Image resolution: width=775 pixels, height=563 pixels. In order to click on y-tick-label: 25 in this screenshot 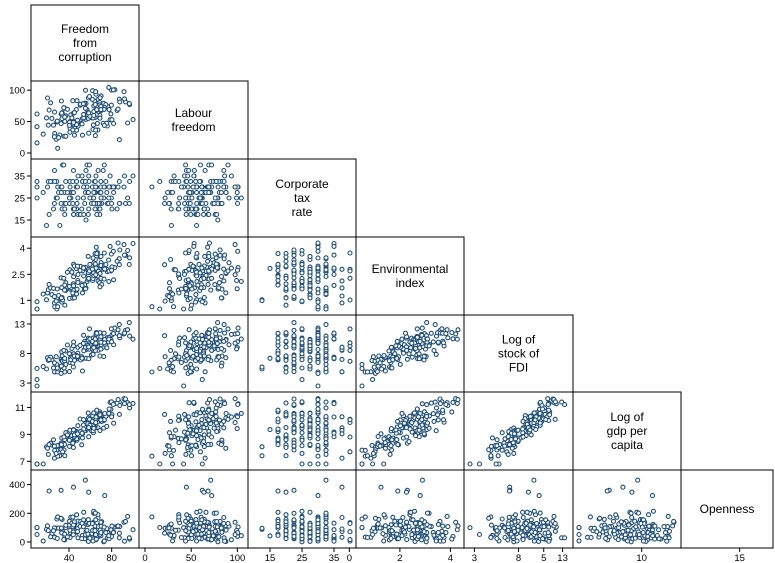, I will do `click(19, 199)`.